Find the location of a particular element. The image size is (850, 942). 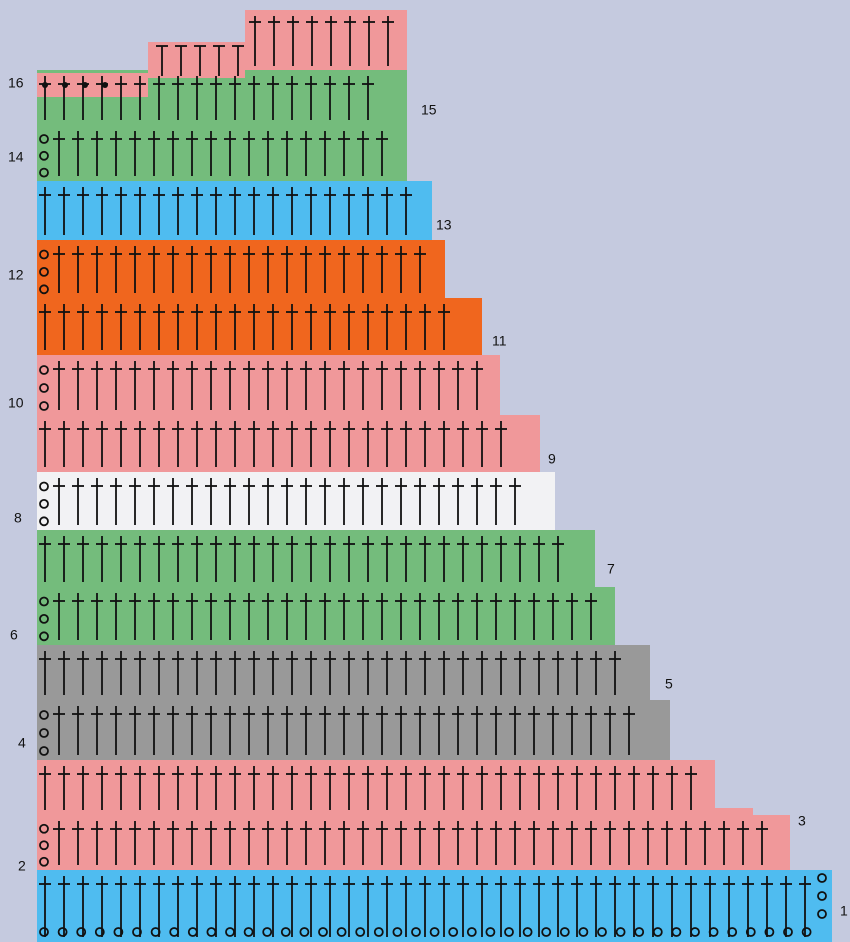

row-number: 13 is located at coordinates (444, 225).